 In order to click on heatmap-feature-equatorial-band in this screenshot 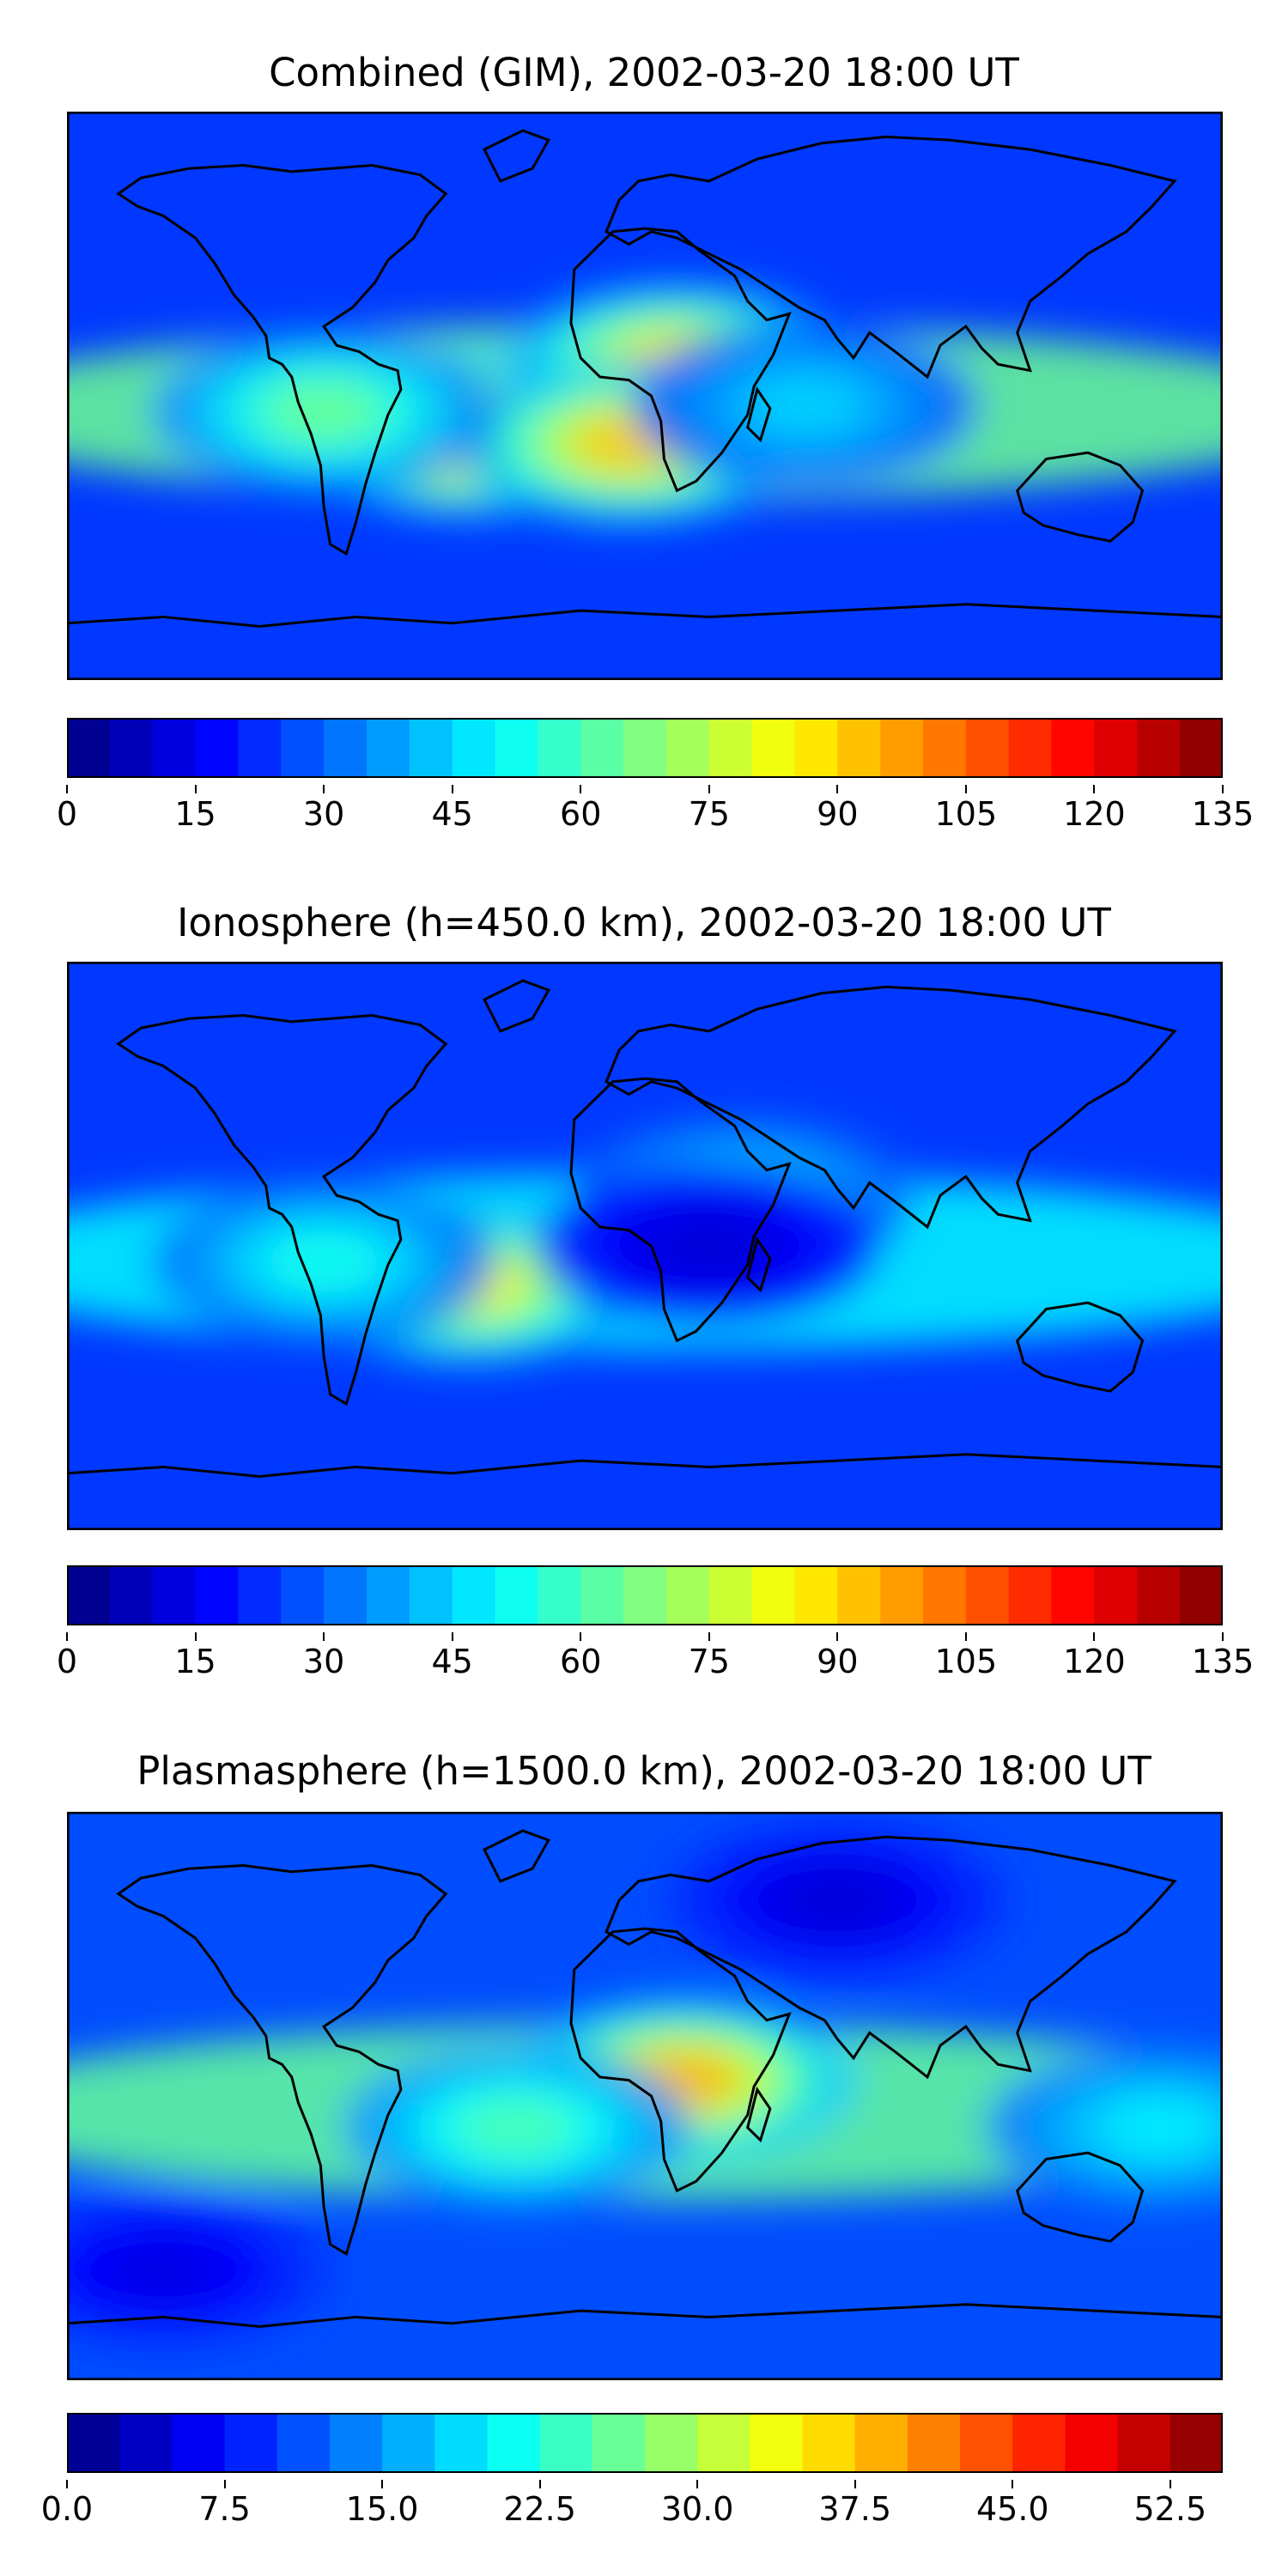, I will do `click(516, 2127)`.